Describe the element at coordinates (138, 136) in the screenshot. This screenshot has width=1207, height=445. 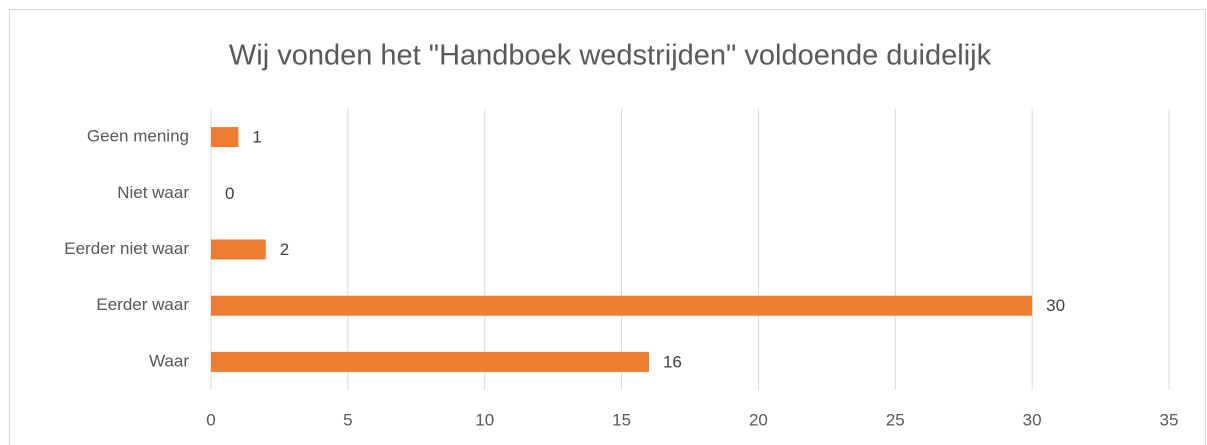
I see `y-tick-label: Geen mening` at that location.